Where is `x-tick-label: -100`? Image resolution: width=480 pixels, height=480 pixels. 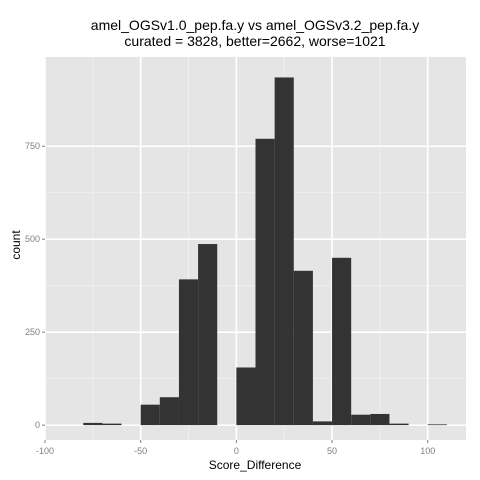 x-tick-label: -100 is located at coordinates (45, 451).